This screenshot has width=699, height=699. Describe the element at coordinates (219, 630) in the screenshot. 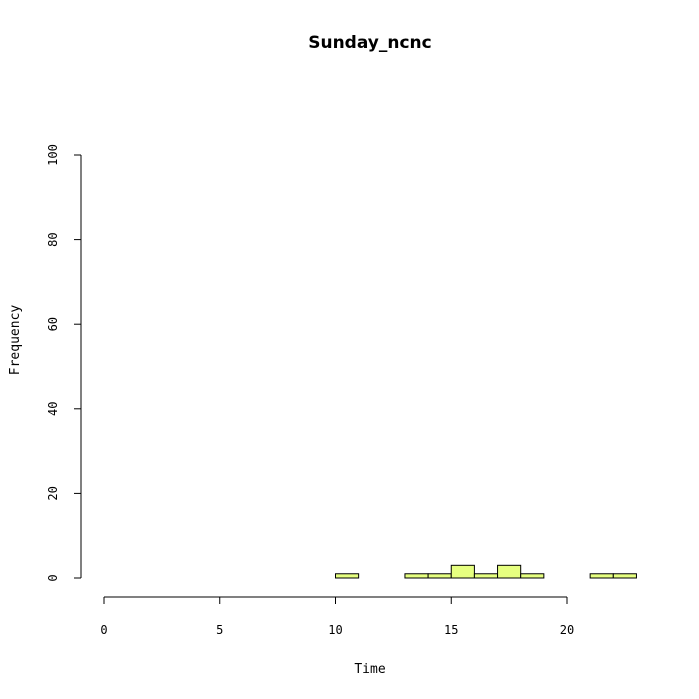

I see `x-tick-label: 5` at that location.